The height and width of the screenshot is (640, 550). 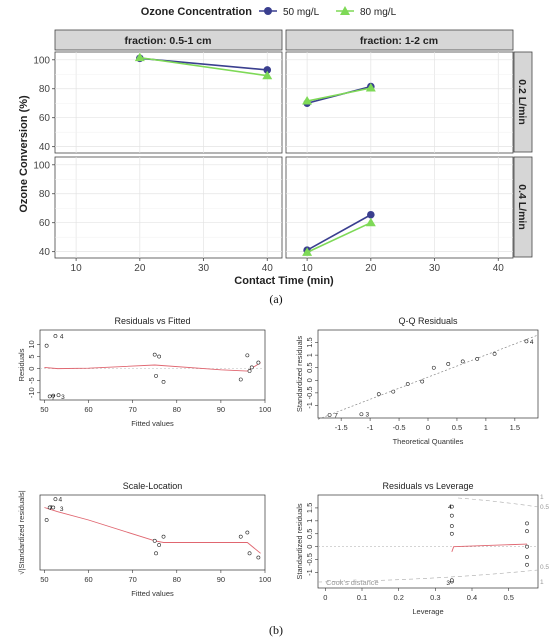 I want to click on x-tick-label: 0.5, so click(x=508, y=597).